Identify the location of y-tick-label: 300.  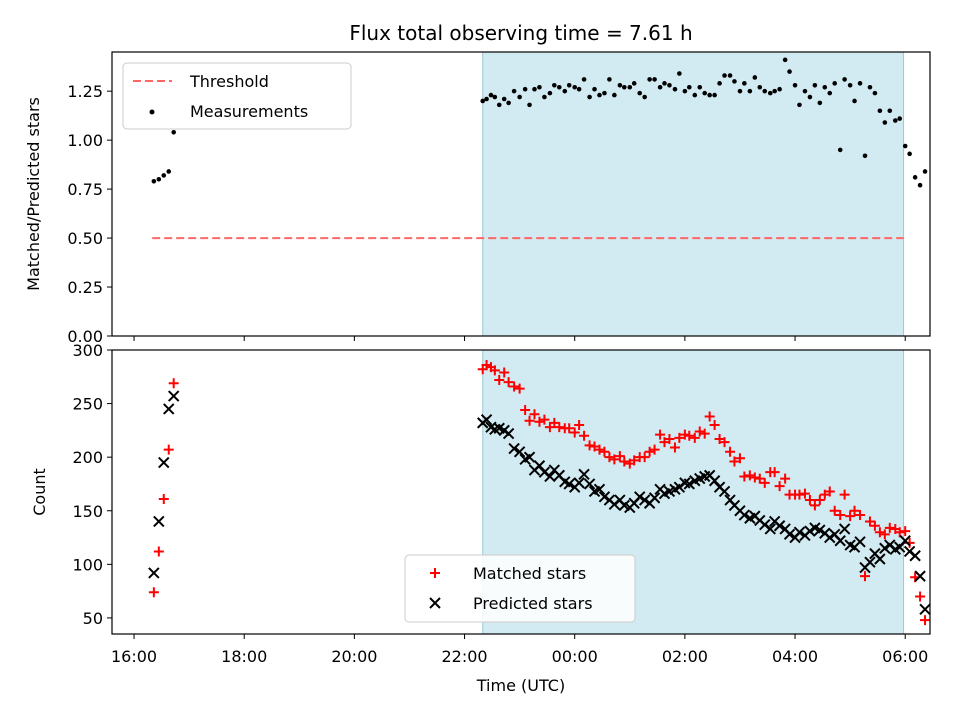
(87, 350).